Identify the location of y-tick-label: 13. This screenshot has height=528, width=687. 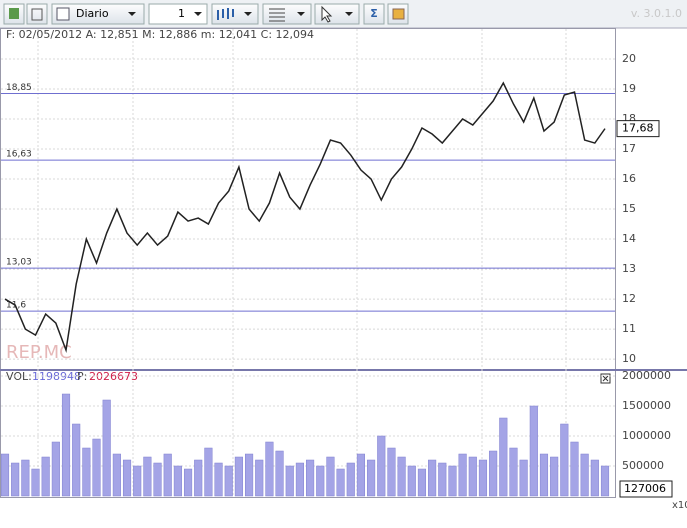
(629, 268).